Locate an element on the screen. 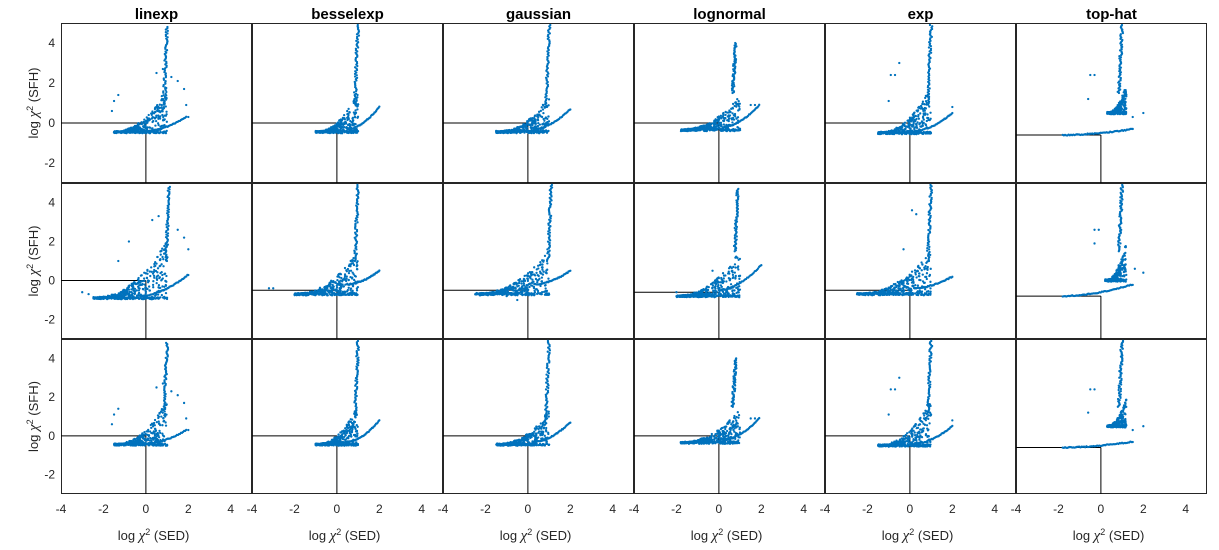  y-tick-label: 0 is located at coordinates (51, 281).